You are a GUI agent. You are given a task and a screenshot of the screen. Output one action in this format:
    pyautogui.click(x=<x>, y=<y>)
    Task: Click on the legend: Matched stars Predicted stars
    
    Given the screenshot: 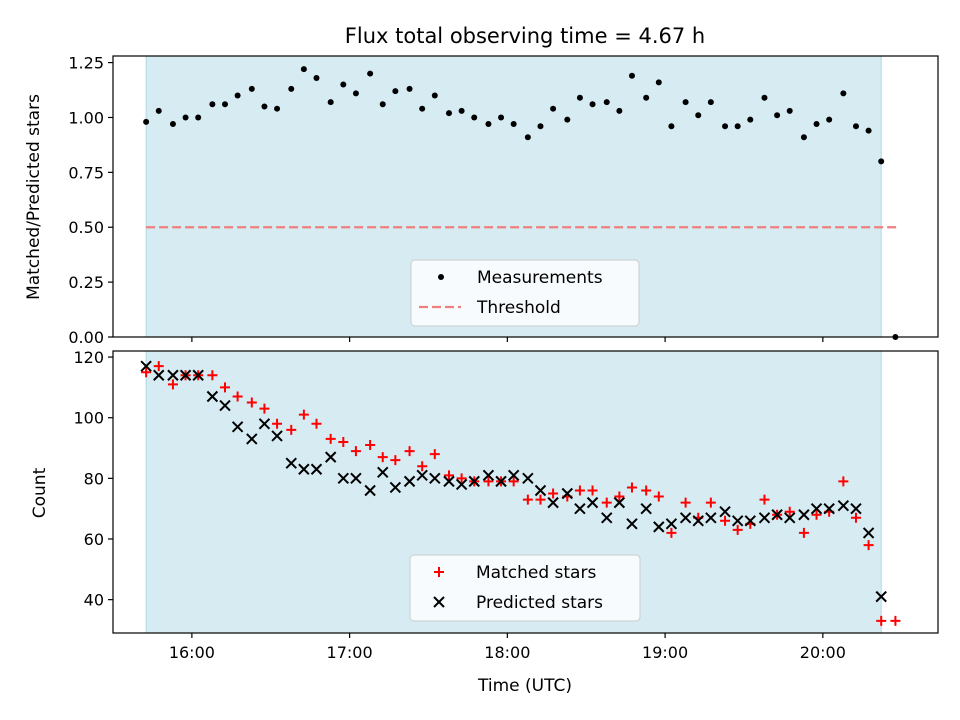 What is the action you would take?
    pyautogui.click(x=525, y=588)
    